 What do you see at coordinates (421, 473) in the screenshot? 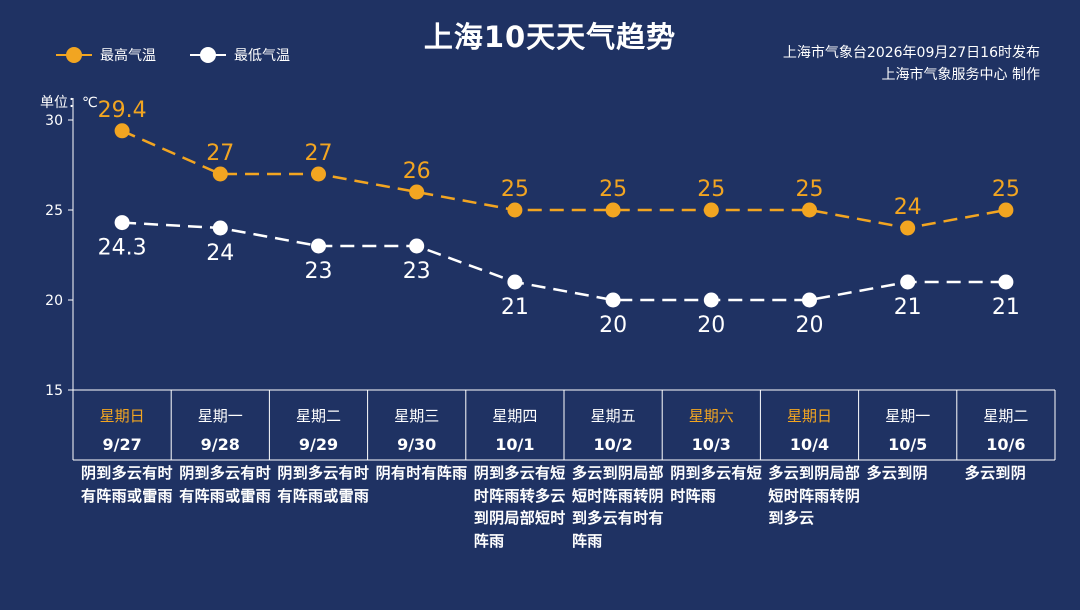
I see `weather-description: 阴有时有阵雨` at bounding box center [421, 473].